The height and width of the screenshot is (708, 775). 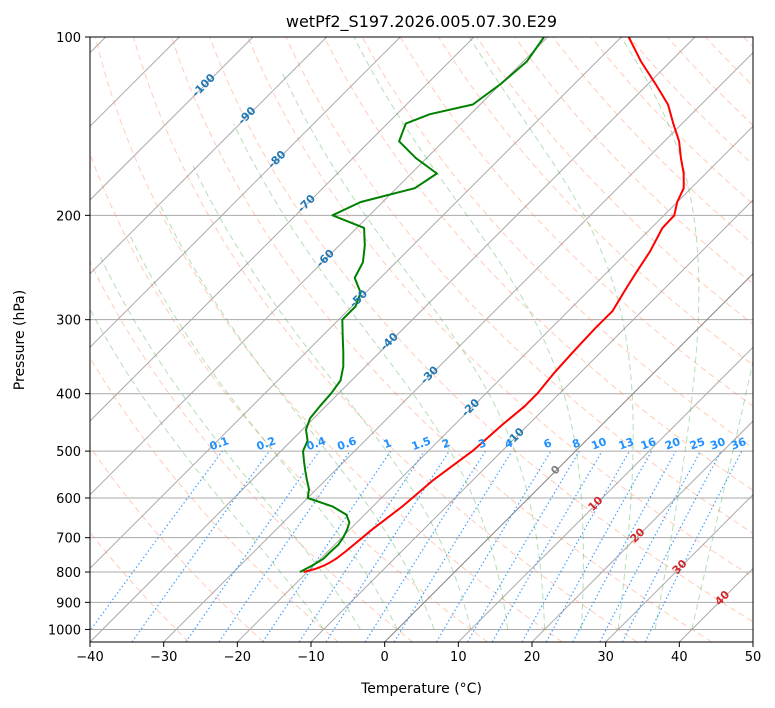 What do you see at coordinates (482, 443) in the screenshot?
I see `mixing-ratio-label: 3` at bounding box center [482, 443].